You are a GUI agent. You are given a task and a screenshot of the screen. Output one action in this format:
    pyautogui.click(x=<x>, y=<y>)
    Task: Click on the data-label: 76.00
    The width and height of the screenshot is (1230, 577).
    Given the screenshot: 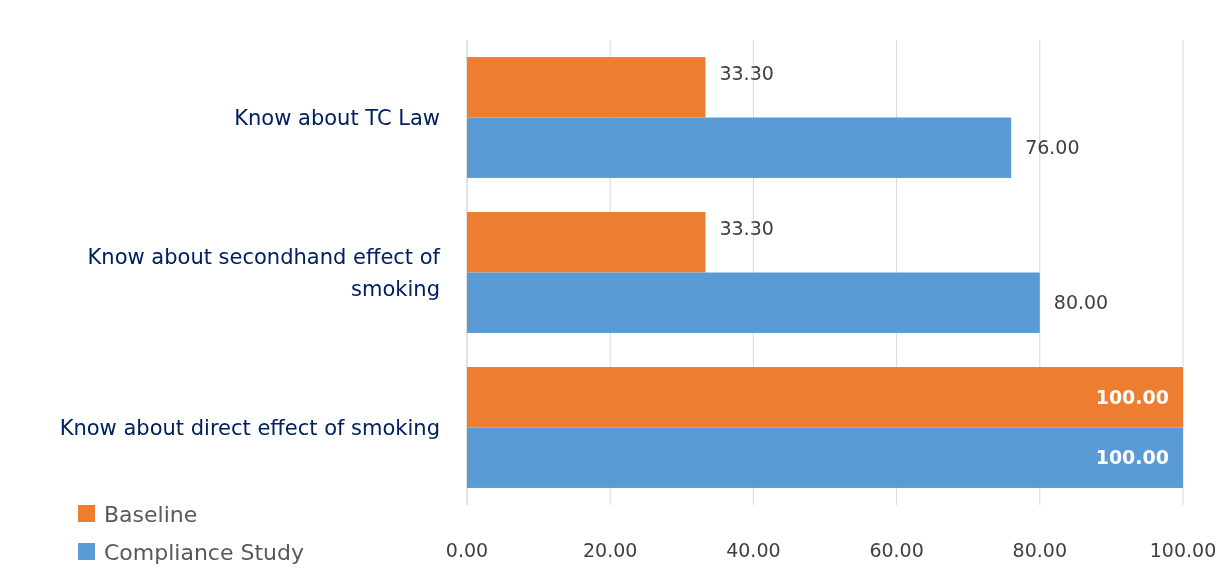 What is the action you would take?
    pyautogui.click(x=1052, y=147)
    